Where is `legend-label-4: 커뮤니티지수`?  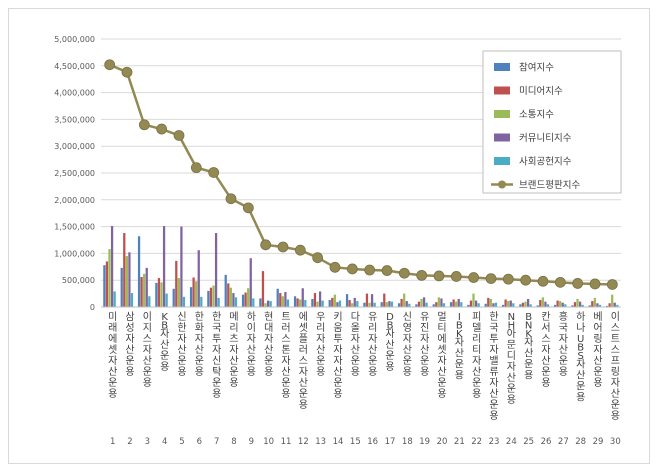
legend-label-4: 커뮤니티지수 is located at coordinates (545, 138).